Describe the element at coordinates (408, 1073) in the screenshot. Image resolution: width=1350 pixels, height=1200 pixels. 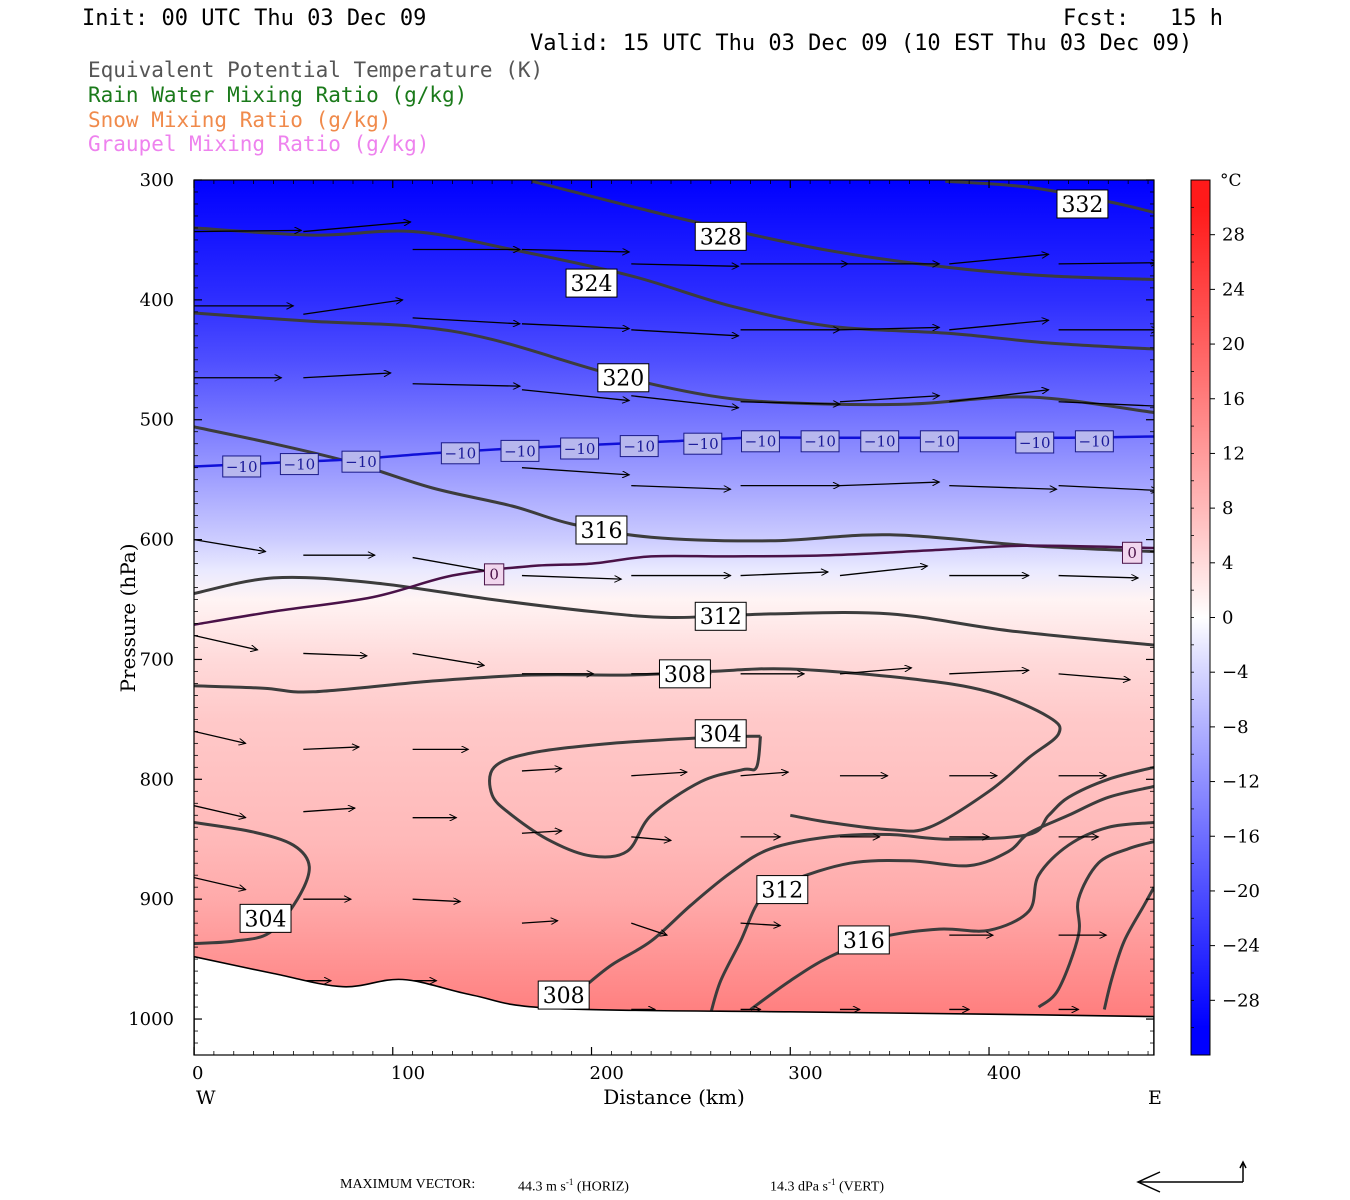
I see `x-tick-label: 100` at that location.